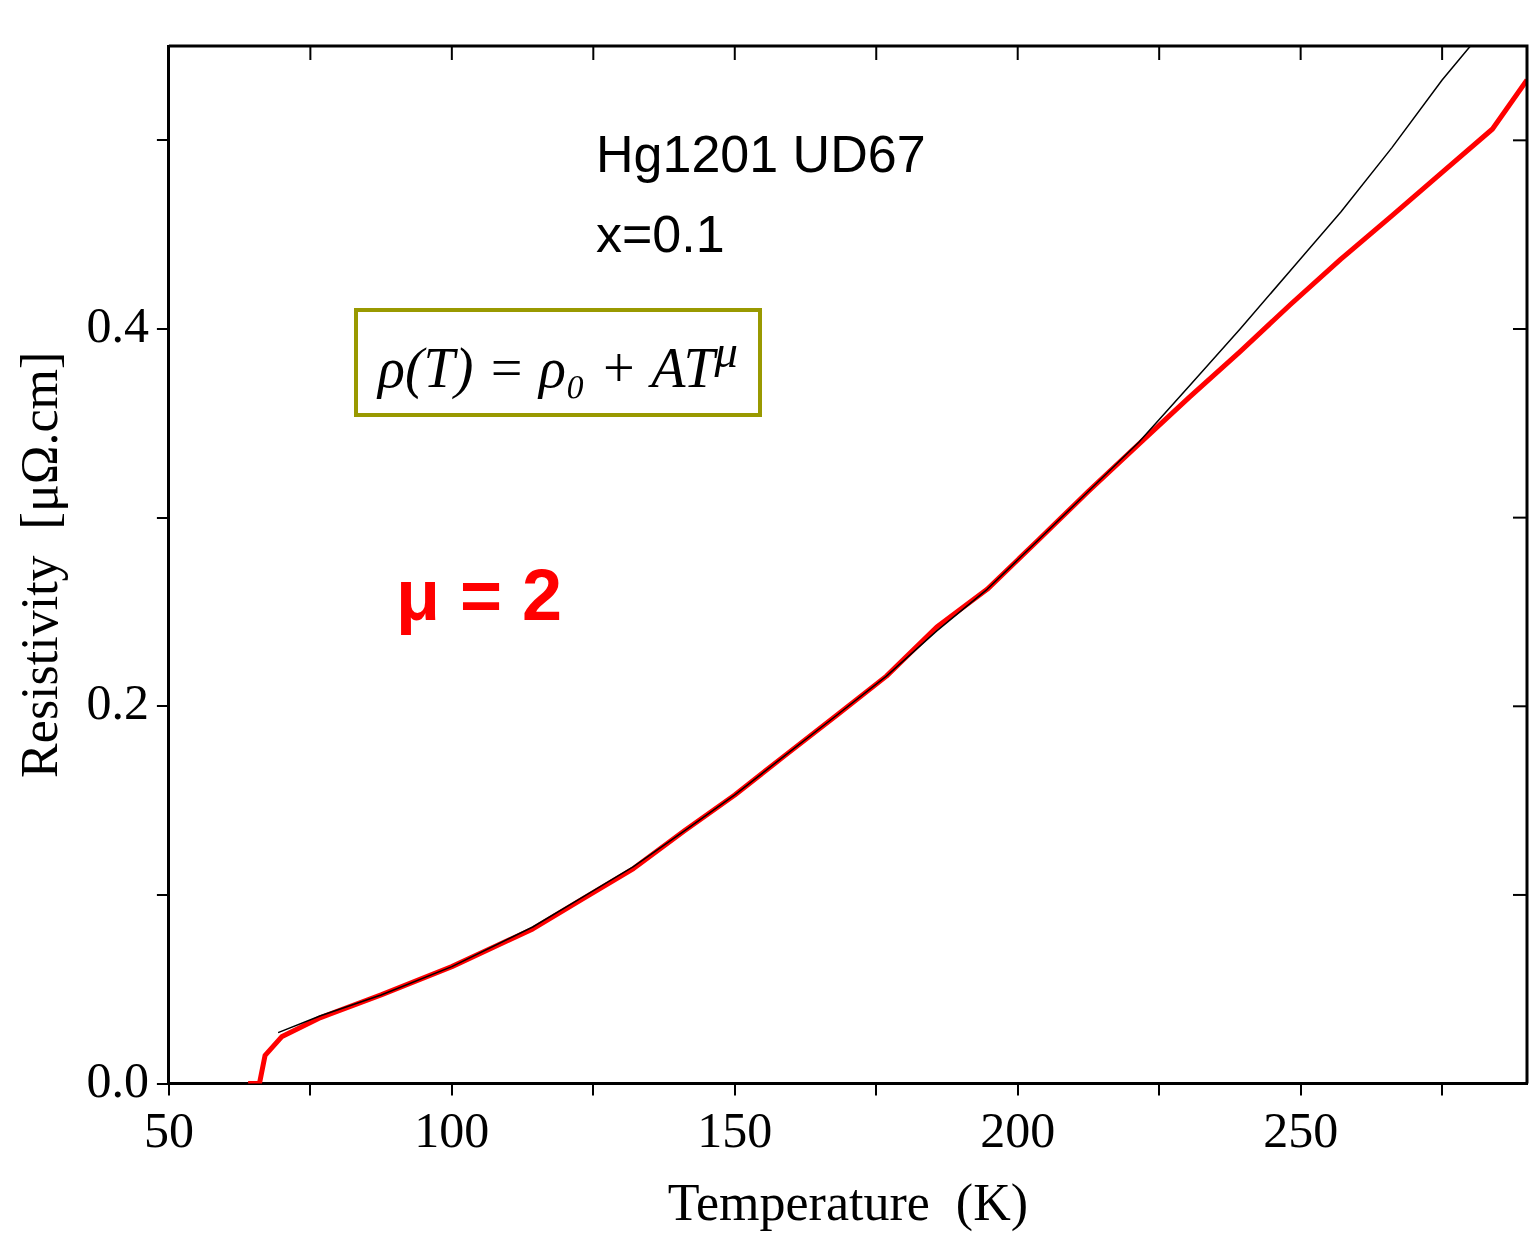 Image resolution: width=1537 pixels, height=1250 pixels. I want to click on y-axis-title: Resistivity [μΩ.cm], so click(39, 564).